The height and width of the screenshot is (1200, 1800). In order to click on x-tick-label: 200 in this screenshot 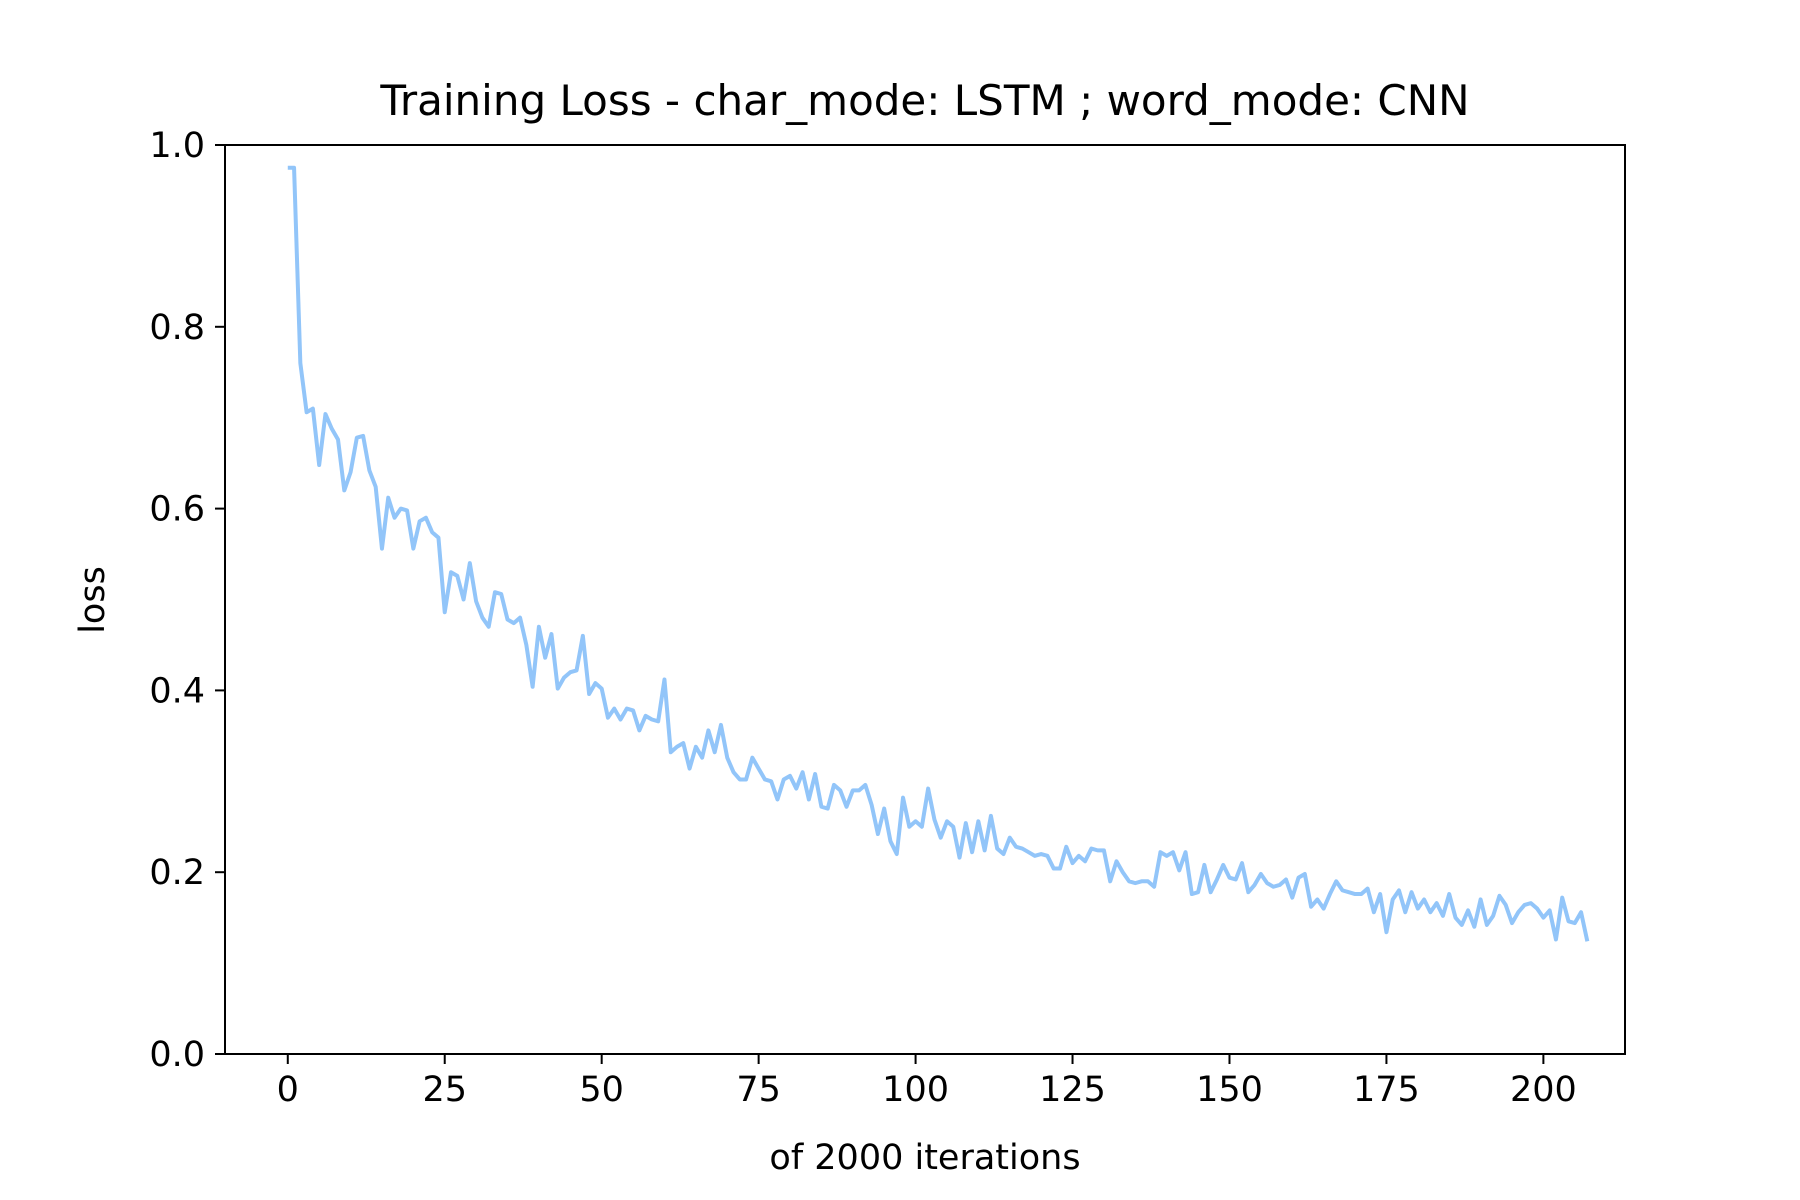, I will do `click(1543, 1090)`.